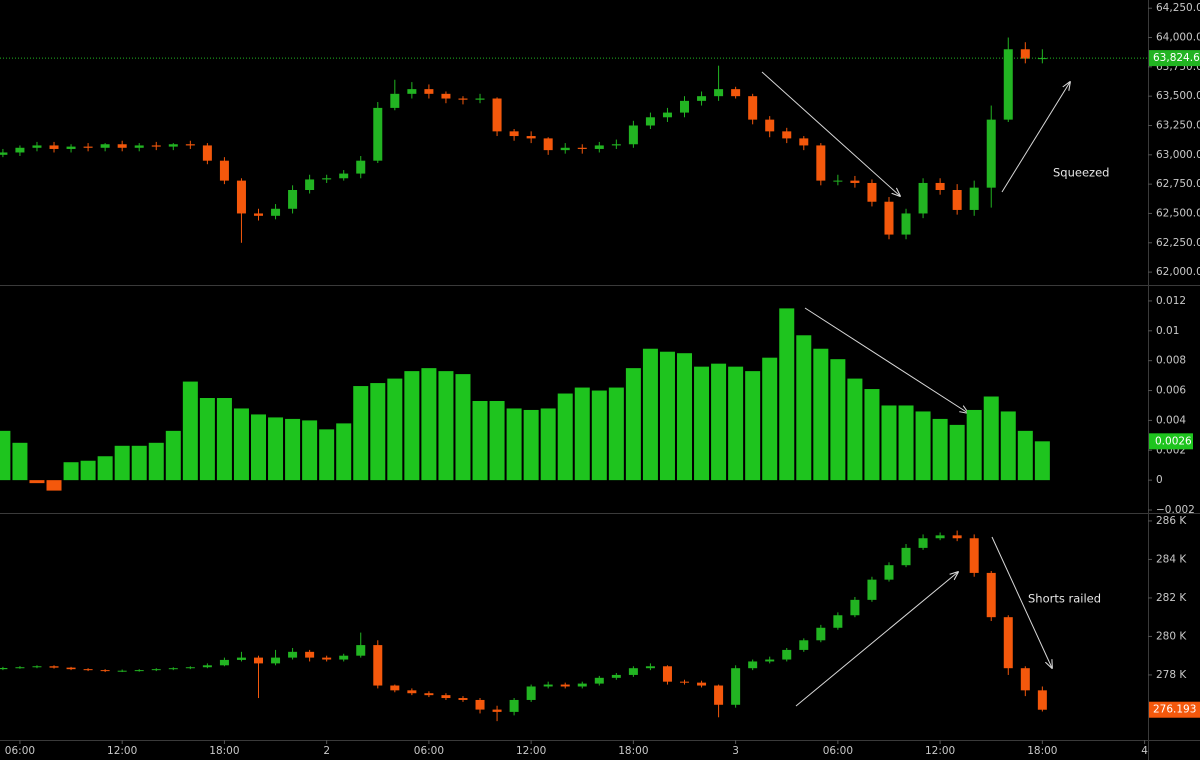 This screenshot has width=1200, height=760. What do you see at coordinates (1178, 272) in the screenshot?
I see `y-tick-label: 62,000.0` at bounding box center [1178, 272].